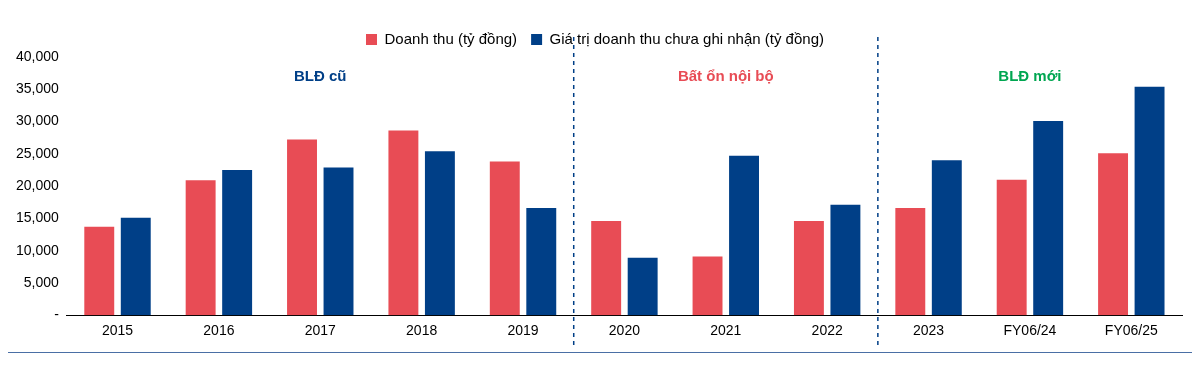 Image resolution: width=1200 pixels, height=387 pixels. I want to click on annotation: BLĐ cũ, so click(320, 76).